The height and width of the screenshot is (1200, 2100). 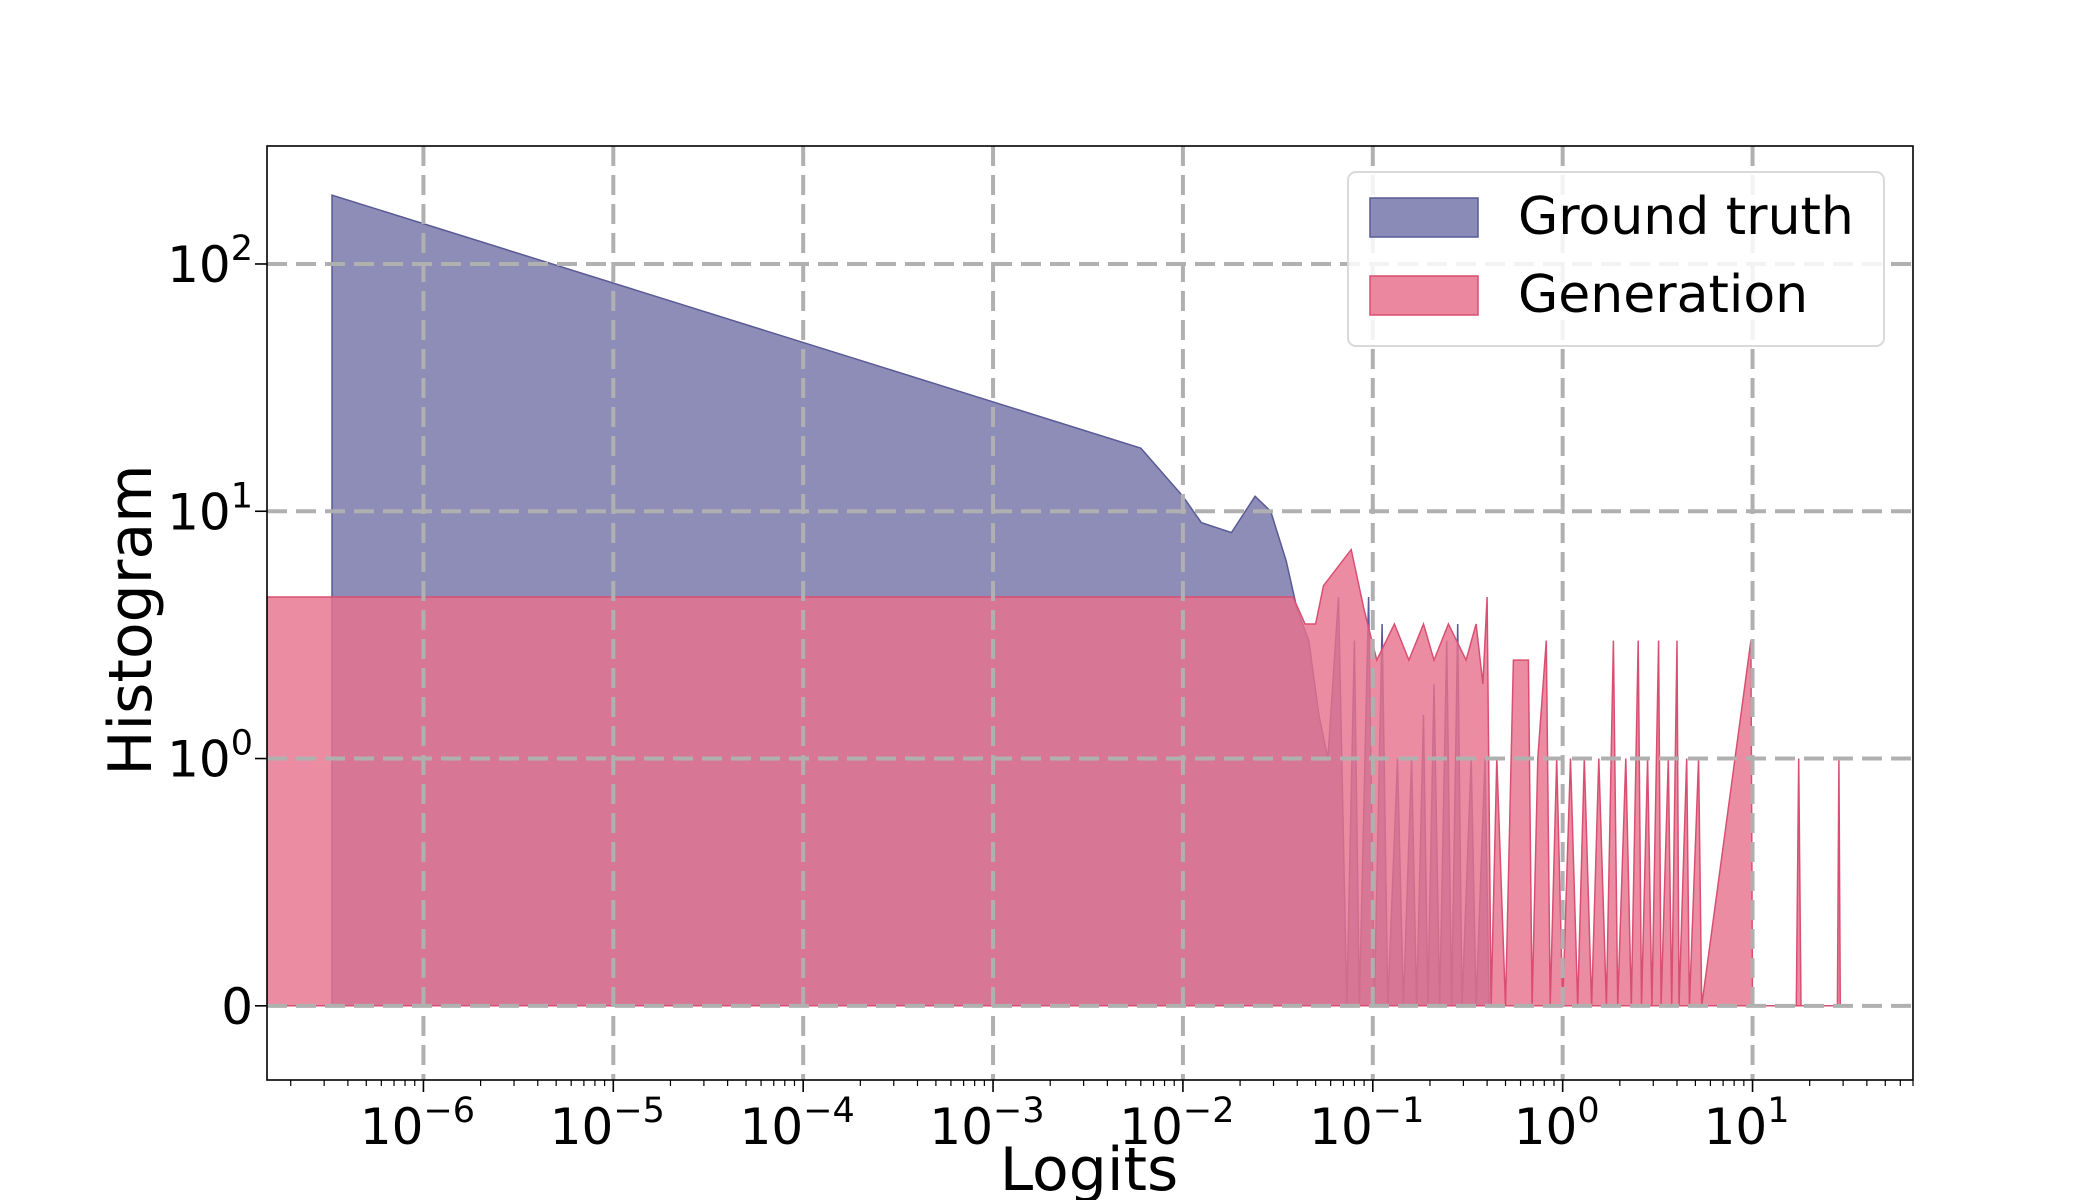 I want to click on x-tick-label: 10⁻², so click(x=1176, y=1123).